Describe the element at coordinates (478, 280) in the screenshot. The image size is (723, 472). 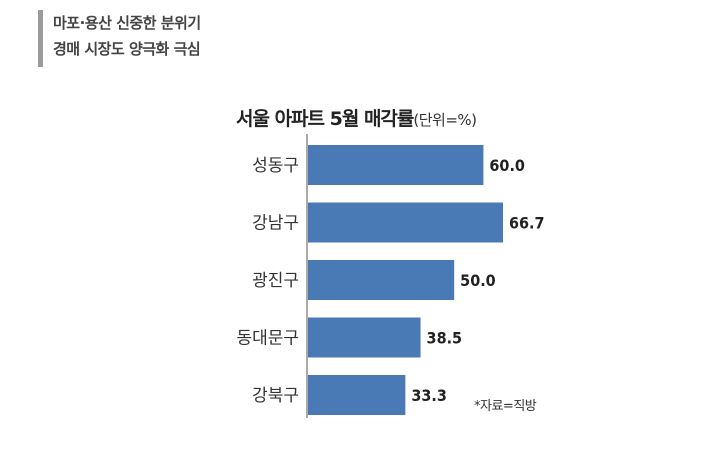
I see `value-label-2: 50.0` at that location.